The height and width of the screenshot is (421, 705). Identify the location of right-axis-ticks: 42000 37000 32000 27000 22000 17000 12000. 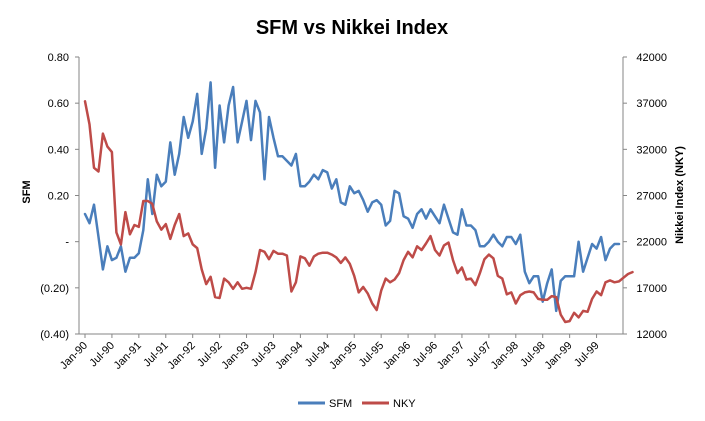
(645, 196).